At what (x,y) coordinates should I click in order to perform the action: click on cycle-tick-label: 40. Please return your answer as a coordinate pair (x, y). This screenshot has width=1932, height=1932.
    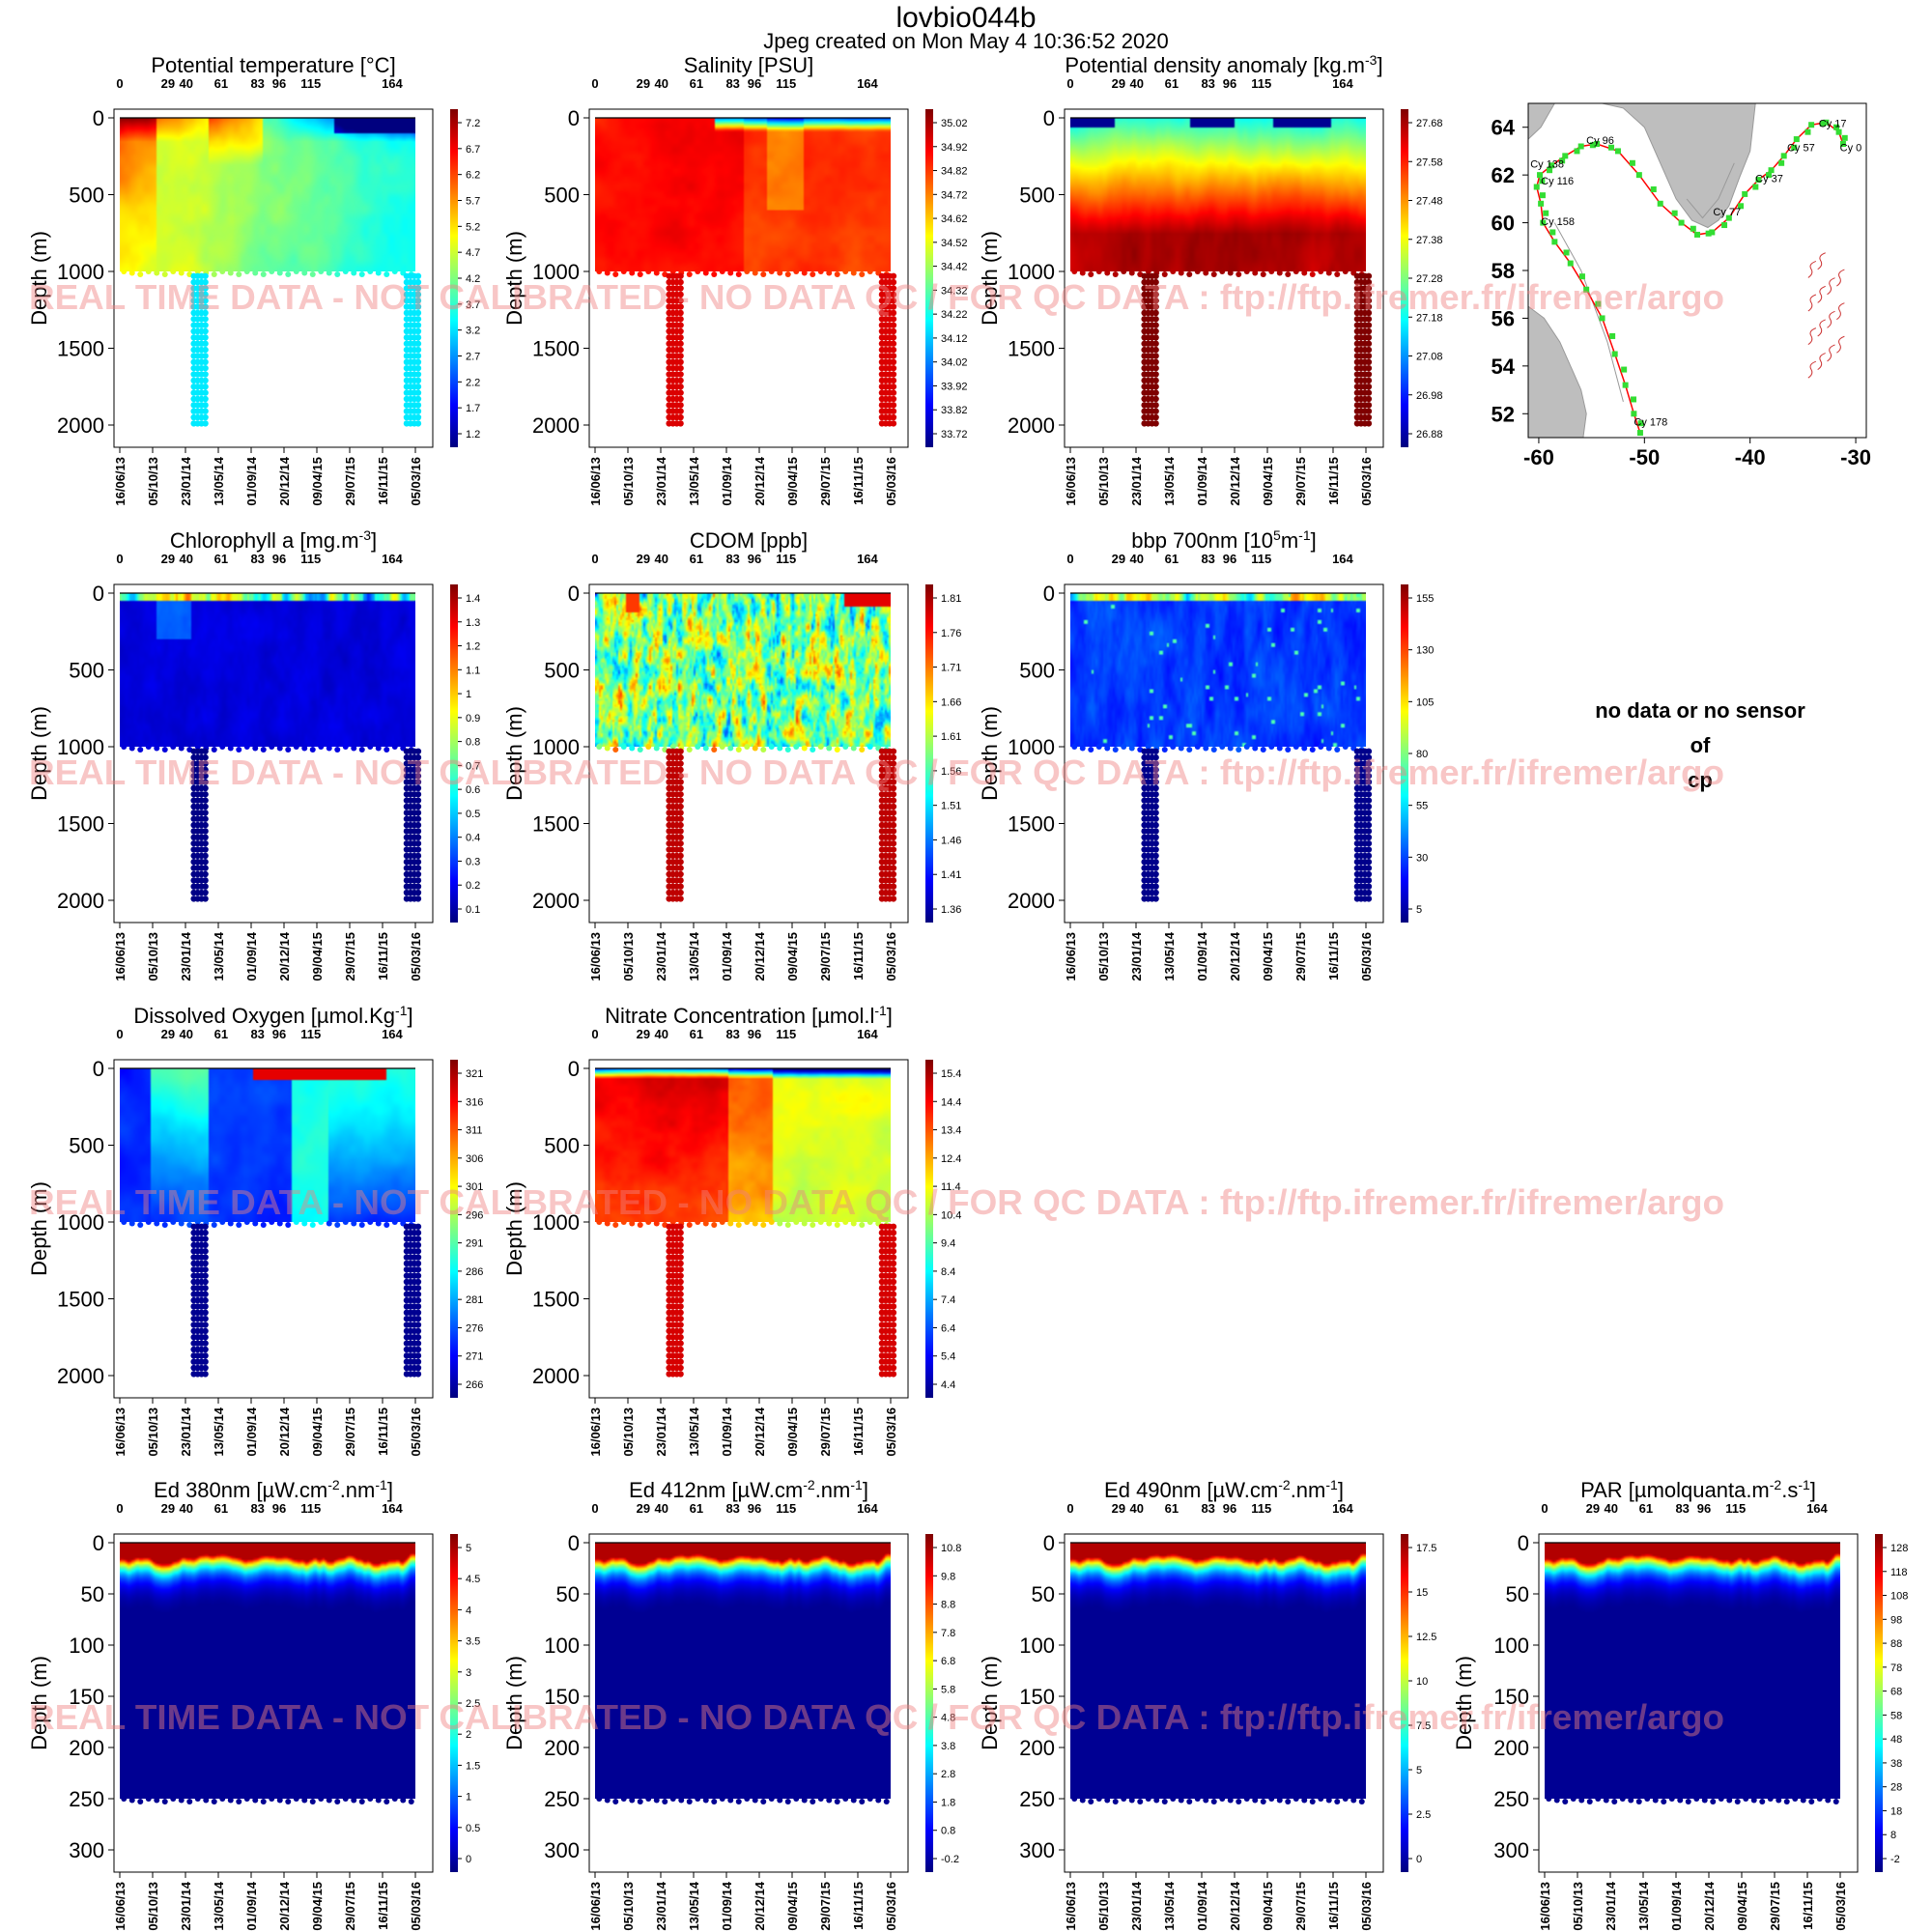
    Looking at the image, I should click on (661, 1508).